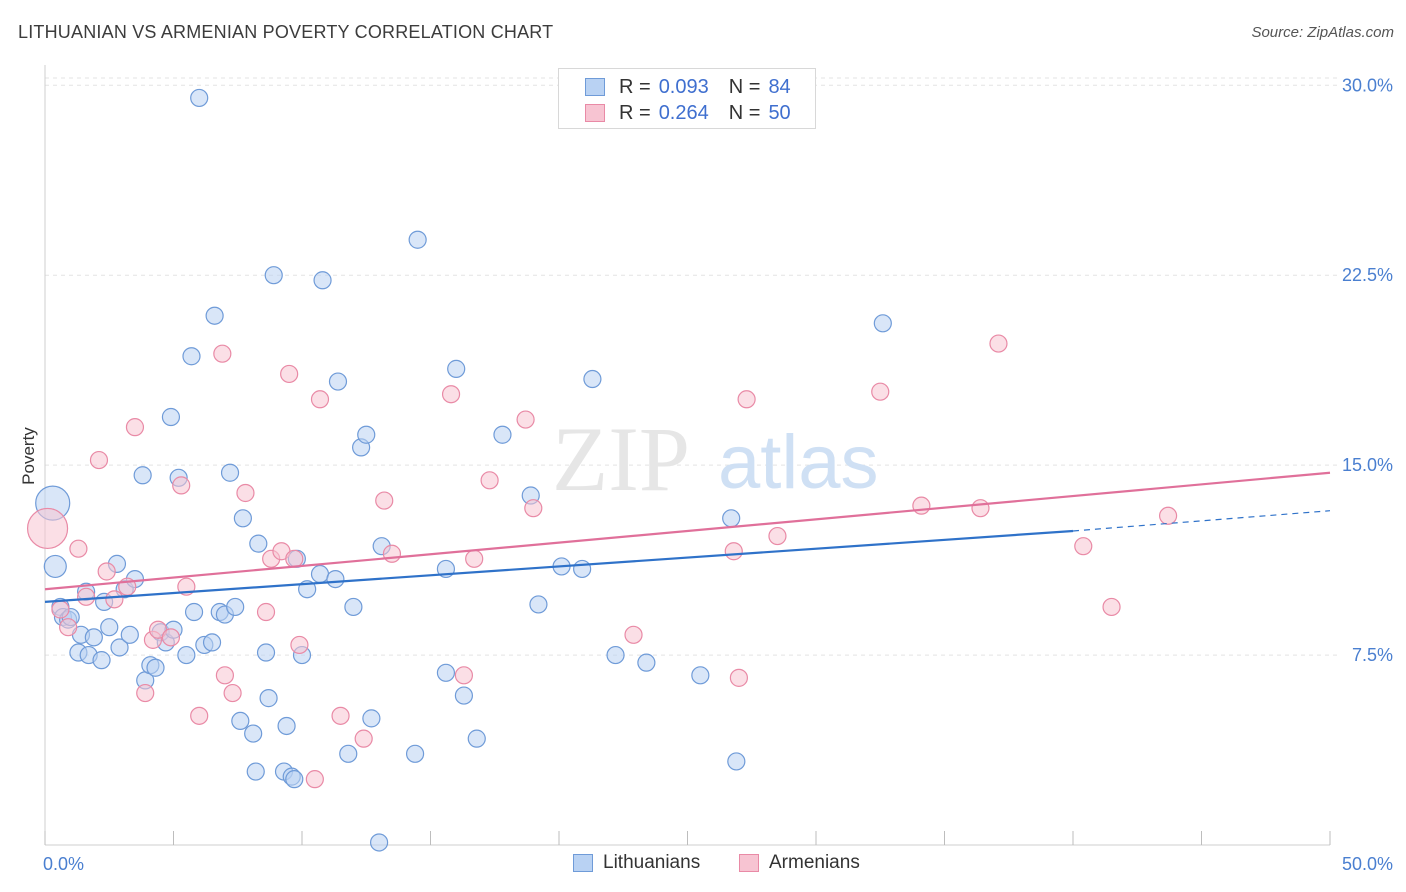 The width and height of the screenshot is (1406, 892). What do you see at coordinates (703, 865) in the screenshot?
I see `series-legend: Lithuanians Armenians` at bounding box center [703, 865].